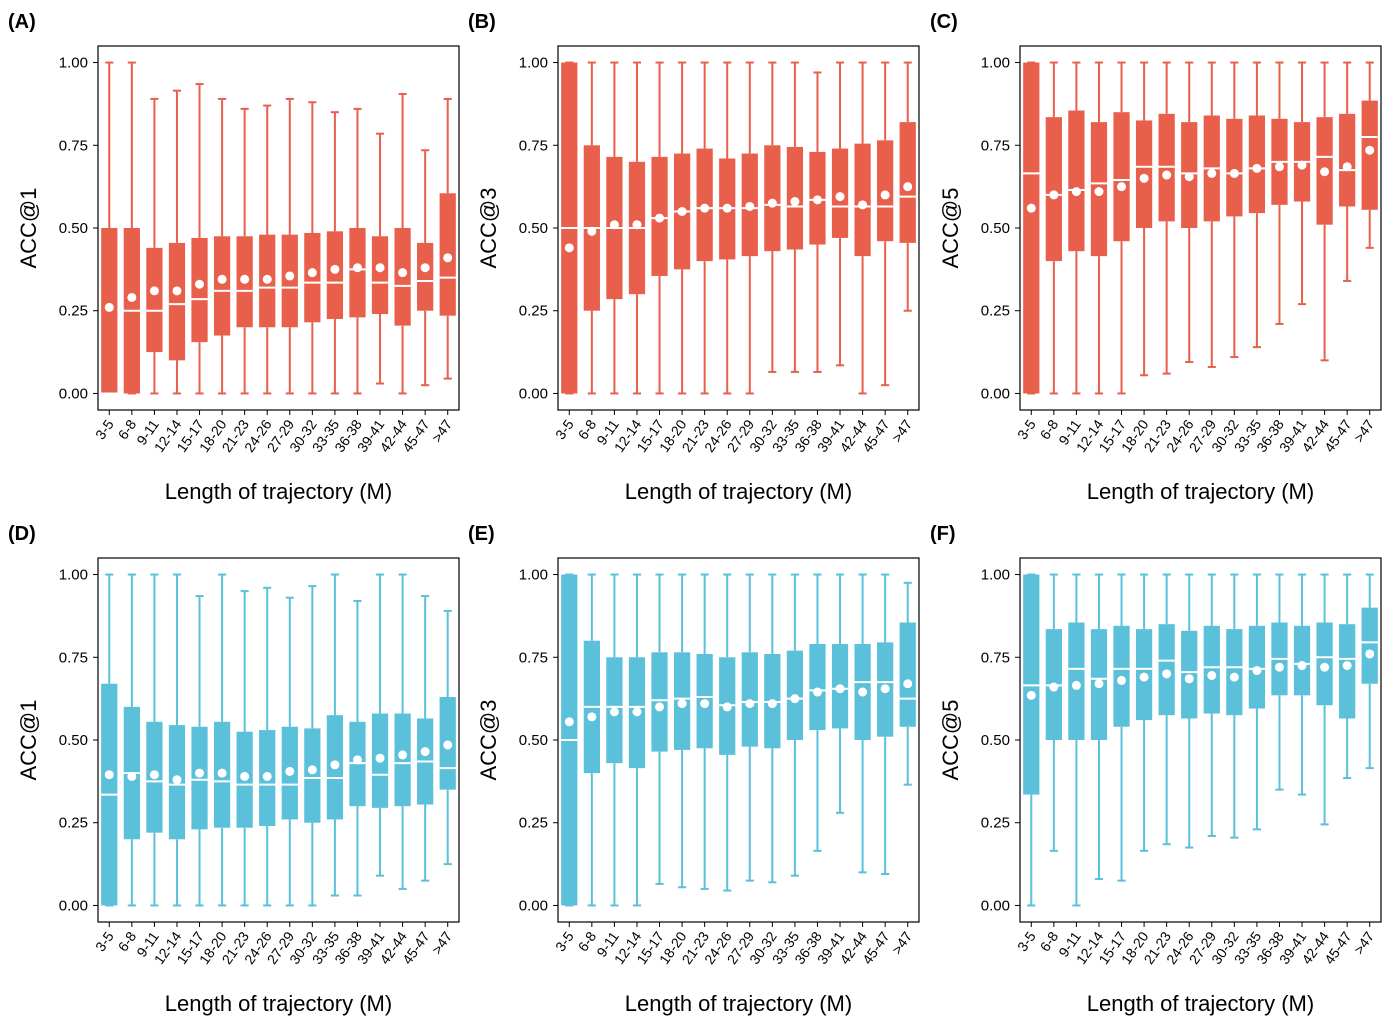 The height and width of the screenshot is (1023, 1393). Describe the element at coordinates (944, 22) in the screenshot. I see `panel-label: (C)` at that location.